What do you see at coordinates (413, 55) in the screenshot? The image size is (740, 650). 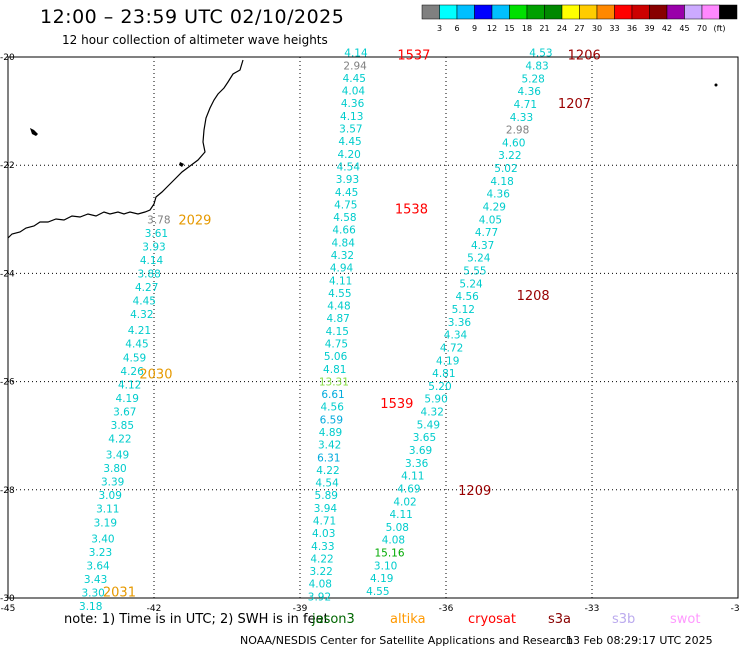 I see `pass-time-label: 1537` at bounding box center [413, 55].